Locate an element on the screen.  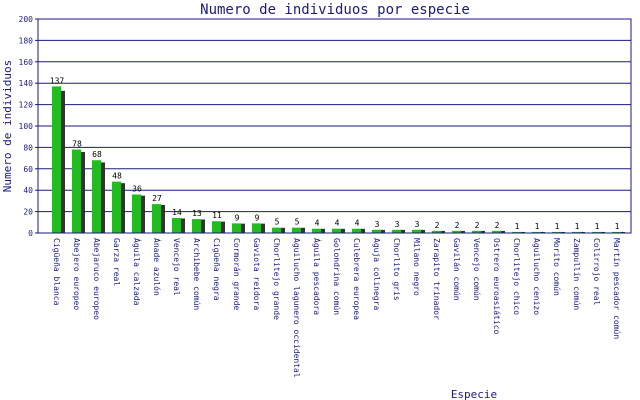
value-label: 5 is located at coordinates (297, 222).